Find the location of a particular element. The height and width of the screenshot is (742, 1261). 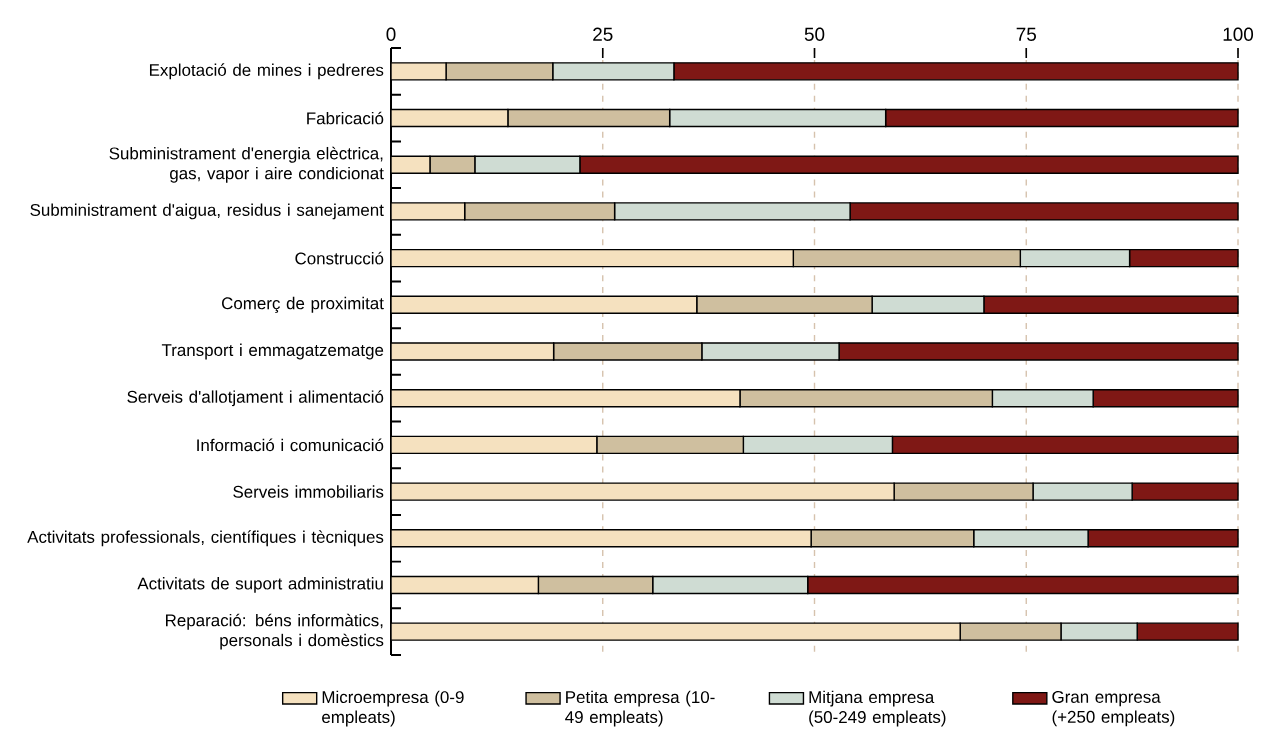

y-tick-label: Serveis d'allotjament i alimentació is located at coordinates (255, 398).